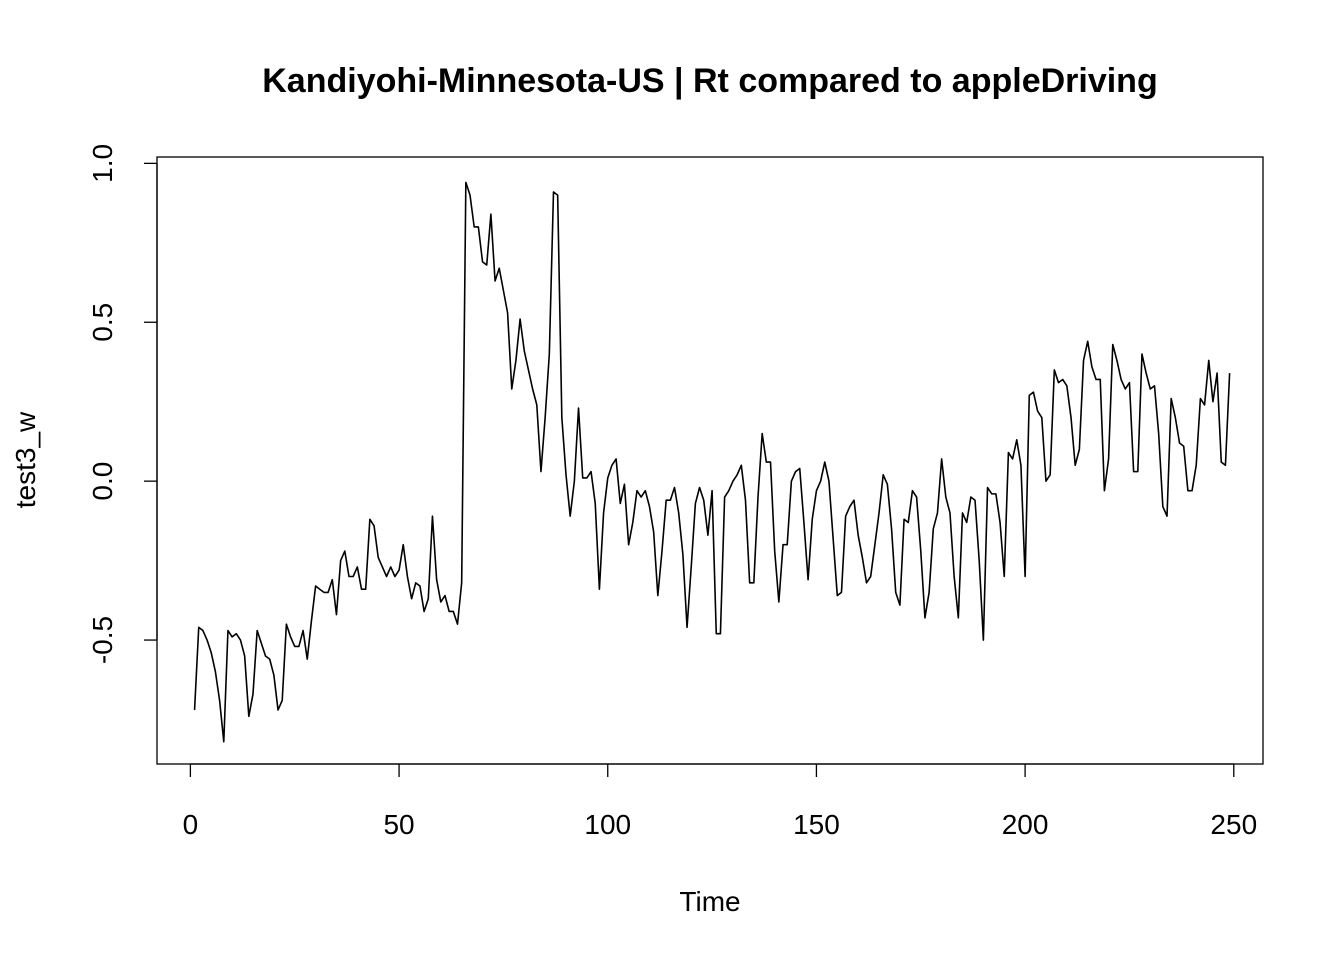 The width and height of the screenshot is (1344, 960). Describe the element at coordinates (102, 322) in the screenshot. I see `y-tick-label: 0.5` at that location.